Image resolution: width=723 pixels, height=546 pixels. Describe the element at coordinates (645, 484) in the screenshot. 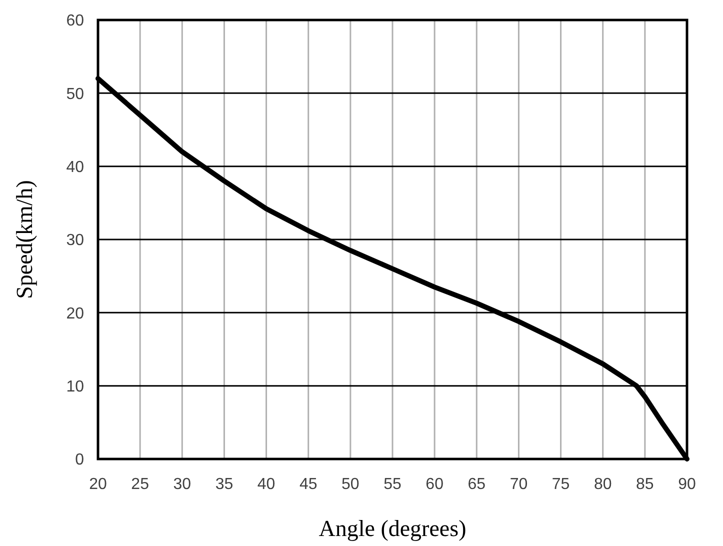

I see `x-tick-label: 85` at that location.